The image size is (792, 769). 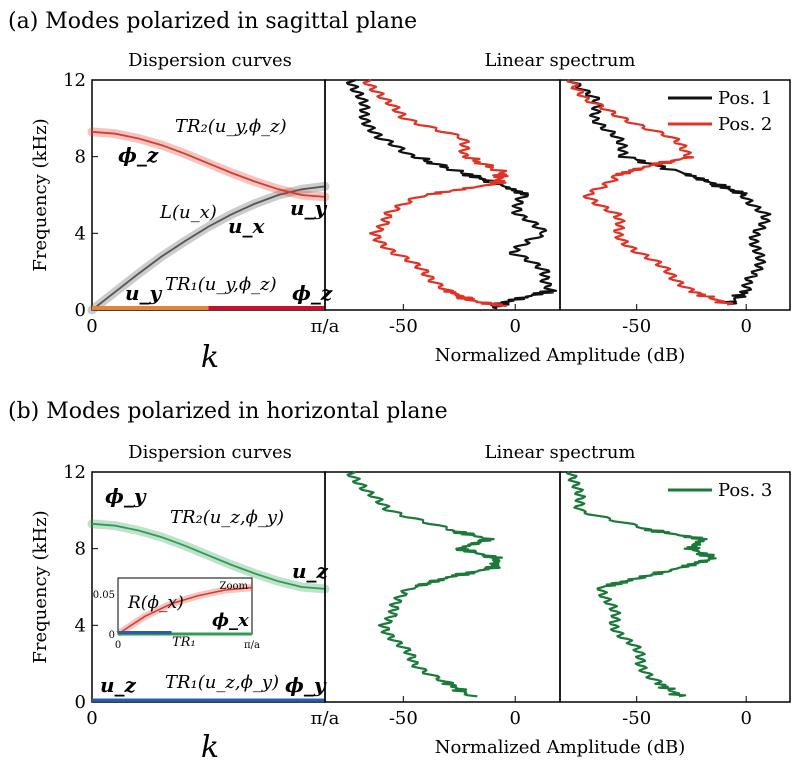 I want to click on panel-a-heading: (a) Modes polarized in sagittal plane, so click(x=212, y=21).